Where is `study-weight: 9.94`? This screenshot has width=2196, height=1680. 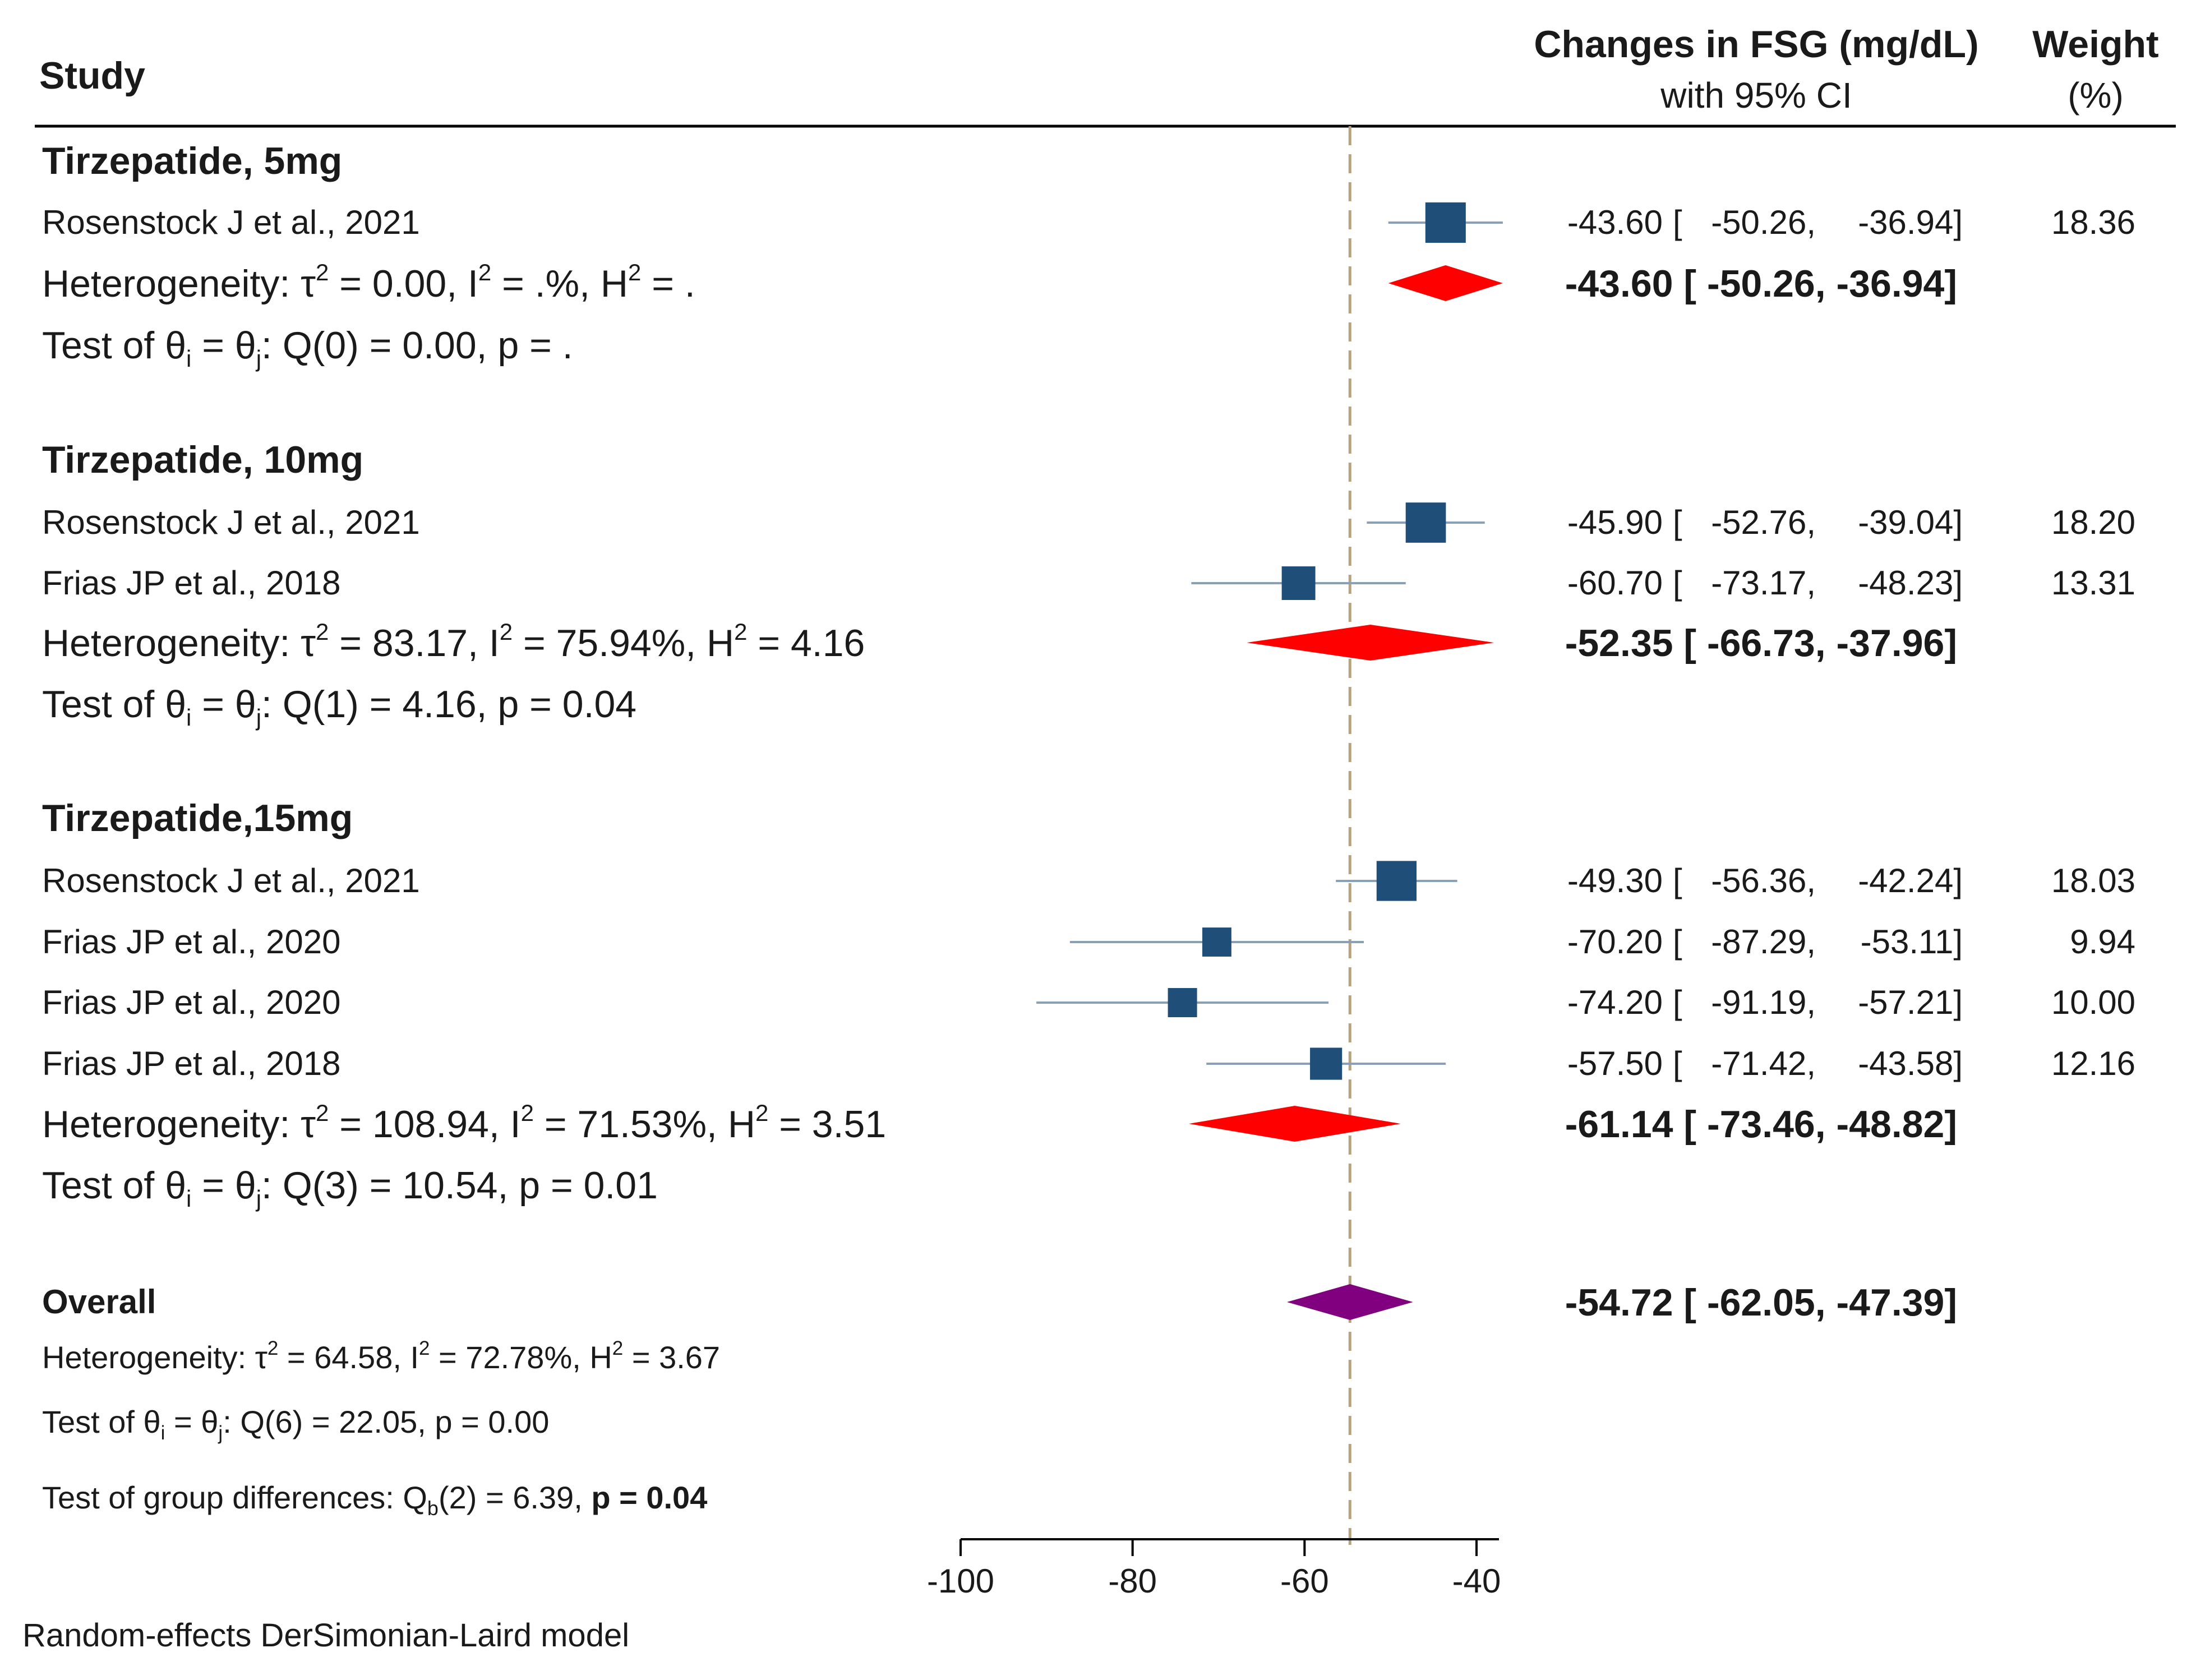
study-weight: 9.94 is located at coordinates (2102, 942).